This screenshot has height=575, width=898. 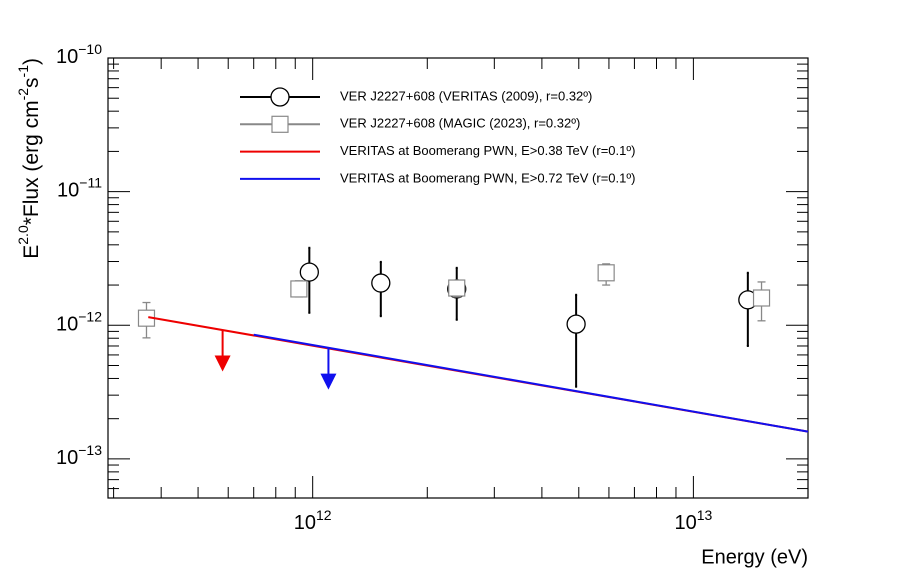 I want to click on x-tick-label: 1013, so click(x=693, y=521).